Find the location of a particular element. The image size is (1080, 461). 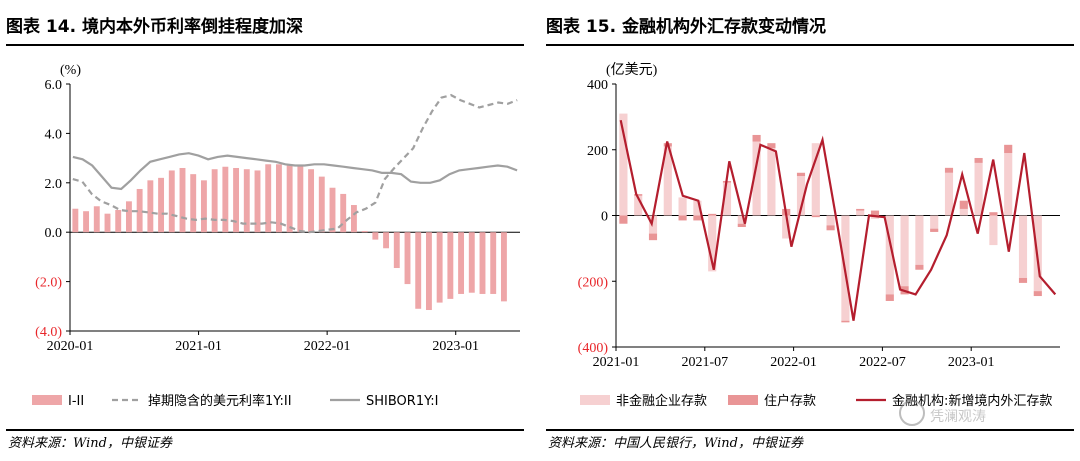

title-rule is located at coordinates (810, 45).